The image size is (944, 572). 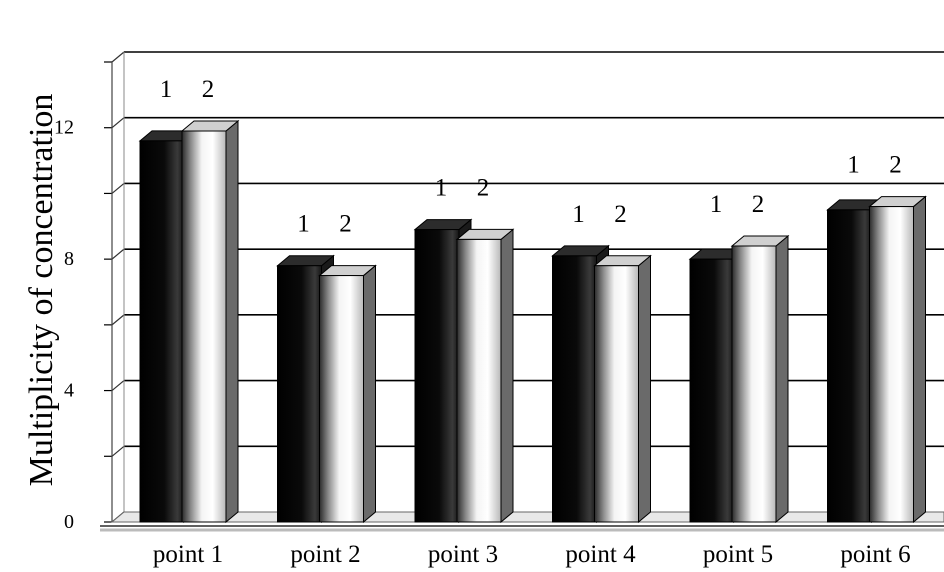 I want to click on x-tick-label: point 3, so click(x=463, y=554).